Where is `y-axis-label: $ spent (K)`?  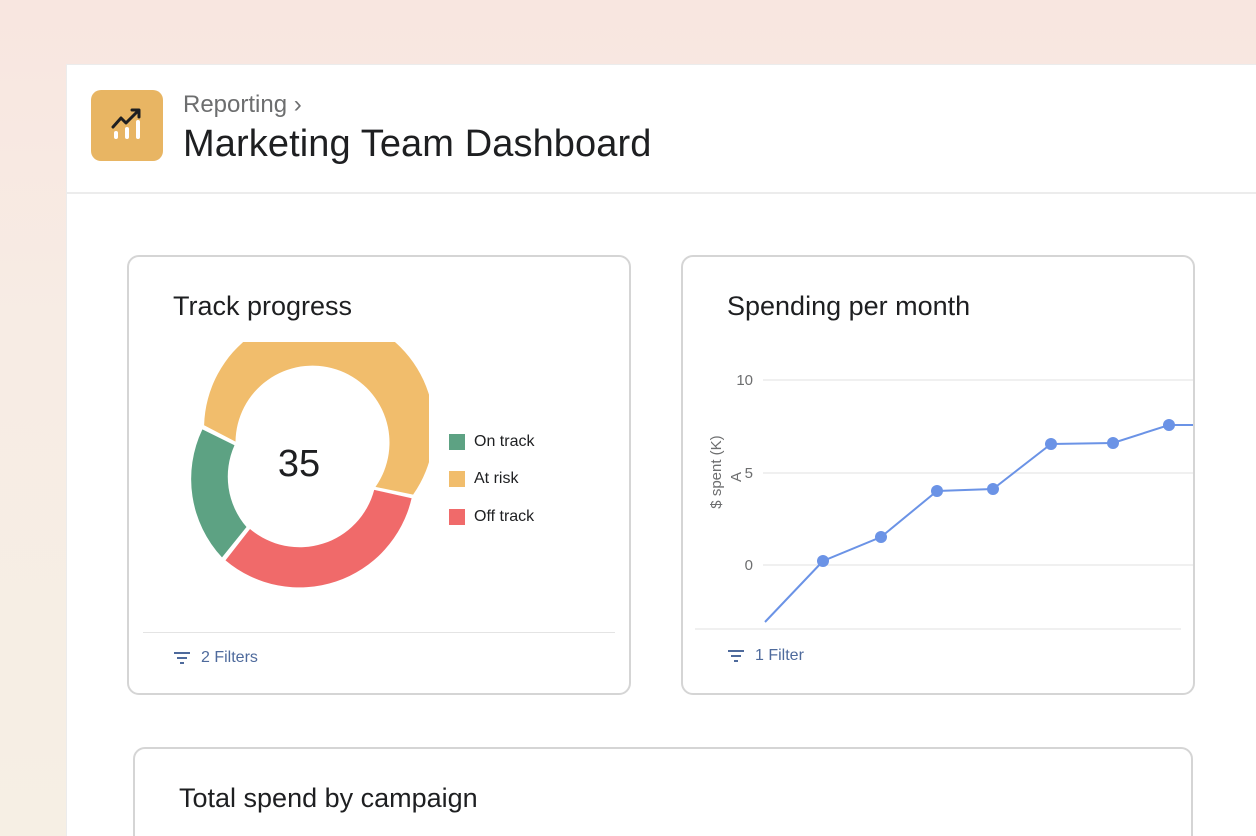
y-axis-label: $ spent (K) is located at coordinates (716, 471).